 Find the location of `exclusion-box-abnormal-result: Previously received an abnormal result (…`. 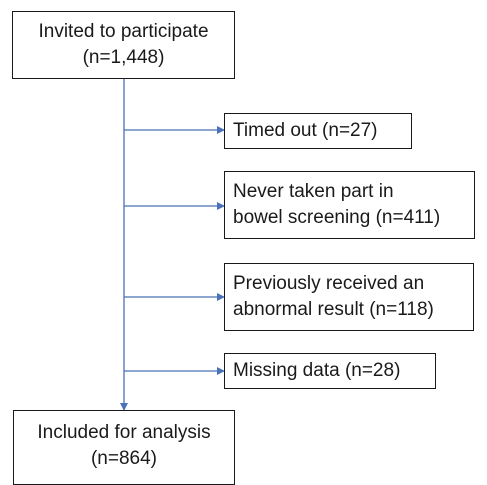

exclusion-box-abnormal-result: Previously received an abnormal result (… is located at coordinates (349, 297).